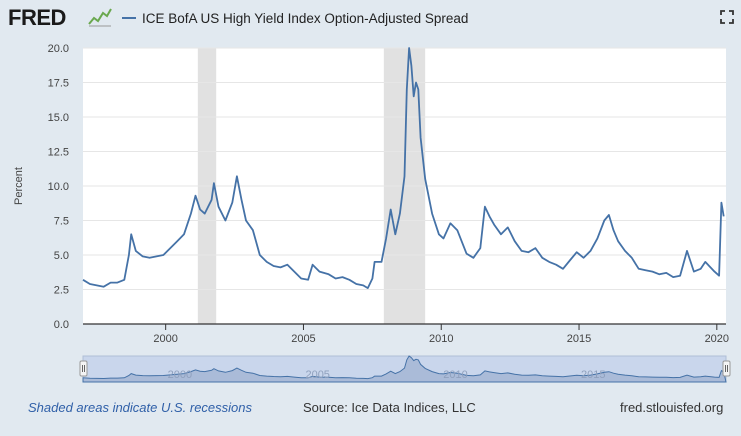  I want to click on y-tick-label: 15.0, so click(58, 118).